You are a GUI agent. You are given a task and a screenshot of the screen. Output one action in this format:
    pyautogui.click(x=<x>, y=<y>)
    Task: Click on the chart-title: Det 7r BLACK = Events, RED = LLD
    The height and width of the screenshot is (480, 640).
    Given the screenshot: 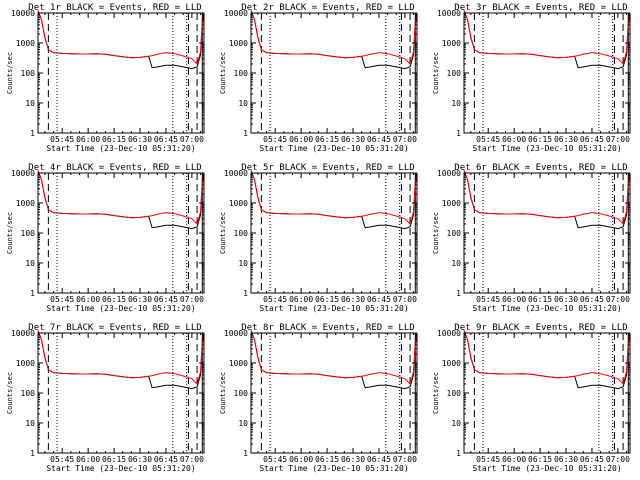 What is the action you would take?
    pyautogui.click(x=114, y=328)
    